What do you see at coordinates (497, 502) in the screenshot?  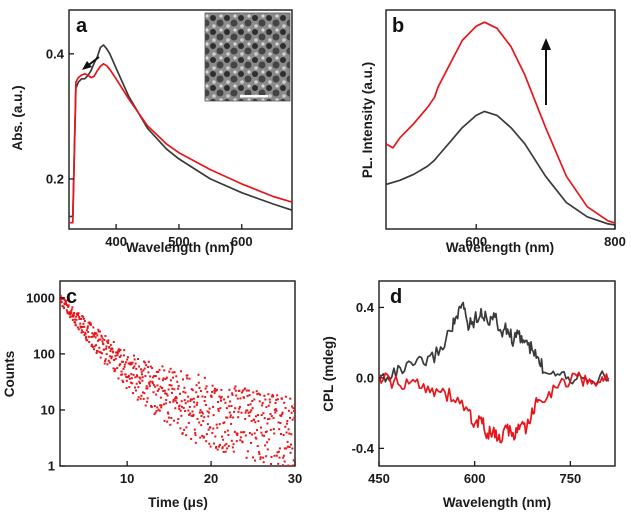 I see `panel-d-xlabel: Wavelength (nm)` at bounding box center [497, 502].